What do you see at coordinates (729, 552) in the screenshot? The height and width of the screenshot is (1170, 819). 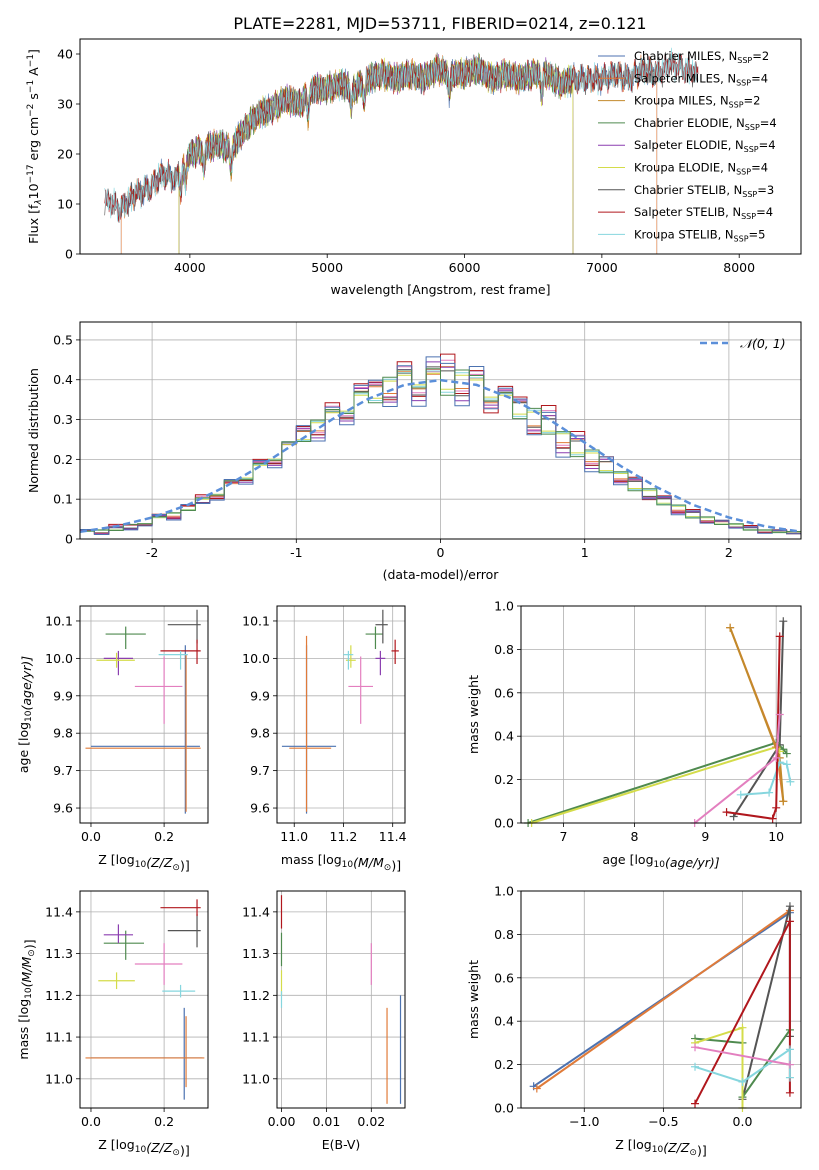 I see `x-tick-label: 2` at bounding box center [729, 552].